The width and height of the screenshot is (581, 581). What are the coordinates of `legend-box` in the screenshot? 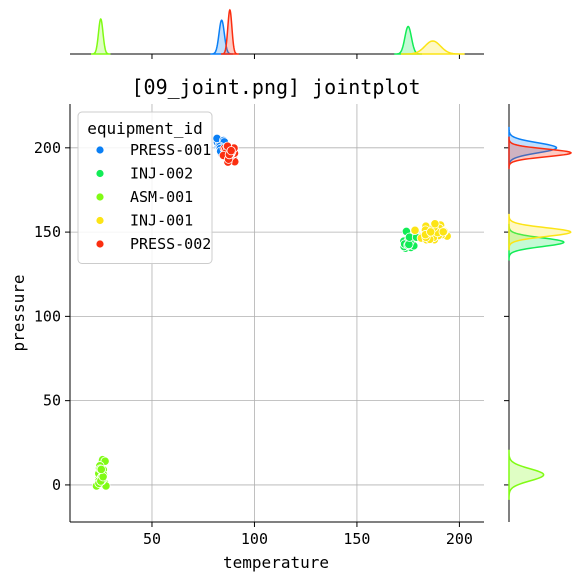 It's located at (145, 187).